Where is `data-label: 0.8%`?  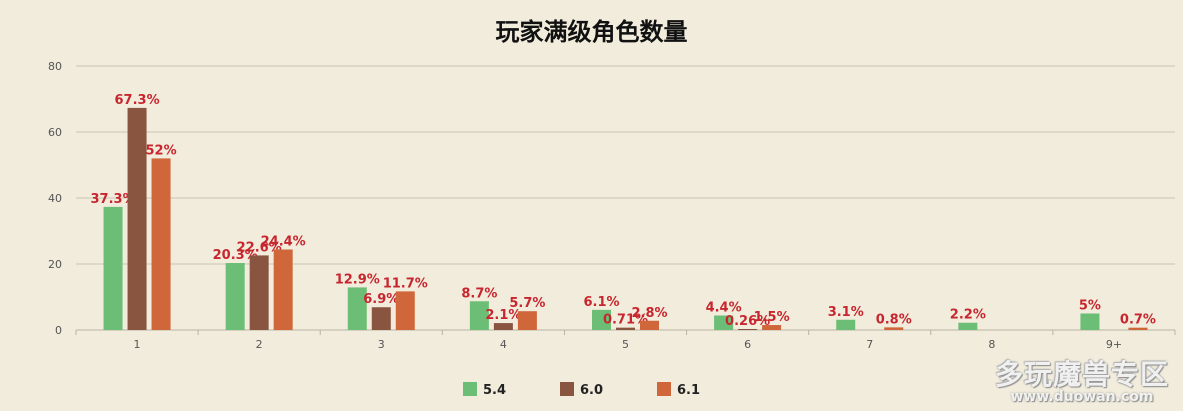 data-label: 0.8% is located at coordinates (894, 319).